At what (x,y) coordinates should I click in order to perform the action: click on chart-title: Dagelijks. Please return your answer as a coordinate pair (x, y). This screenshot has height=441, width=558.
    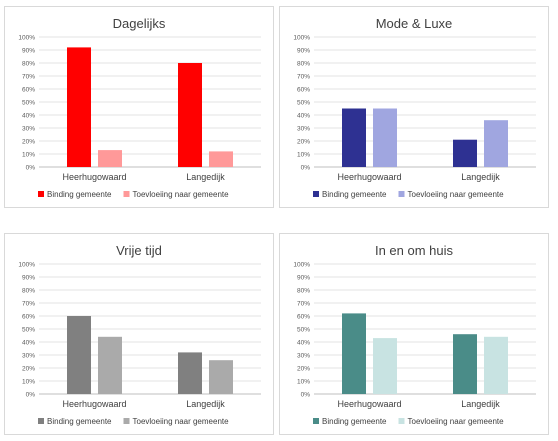
    Looking at the image, I should click on (139, 23).